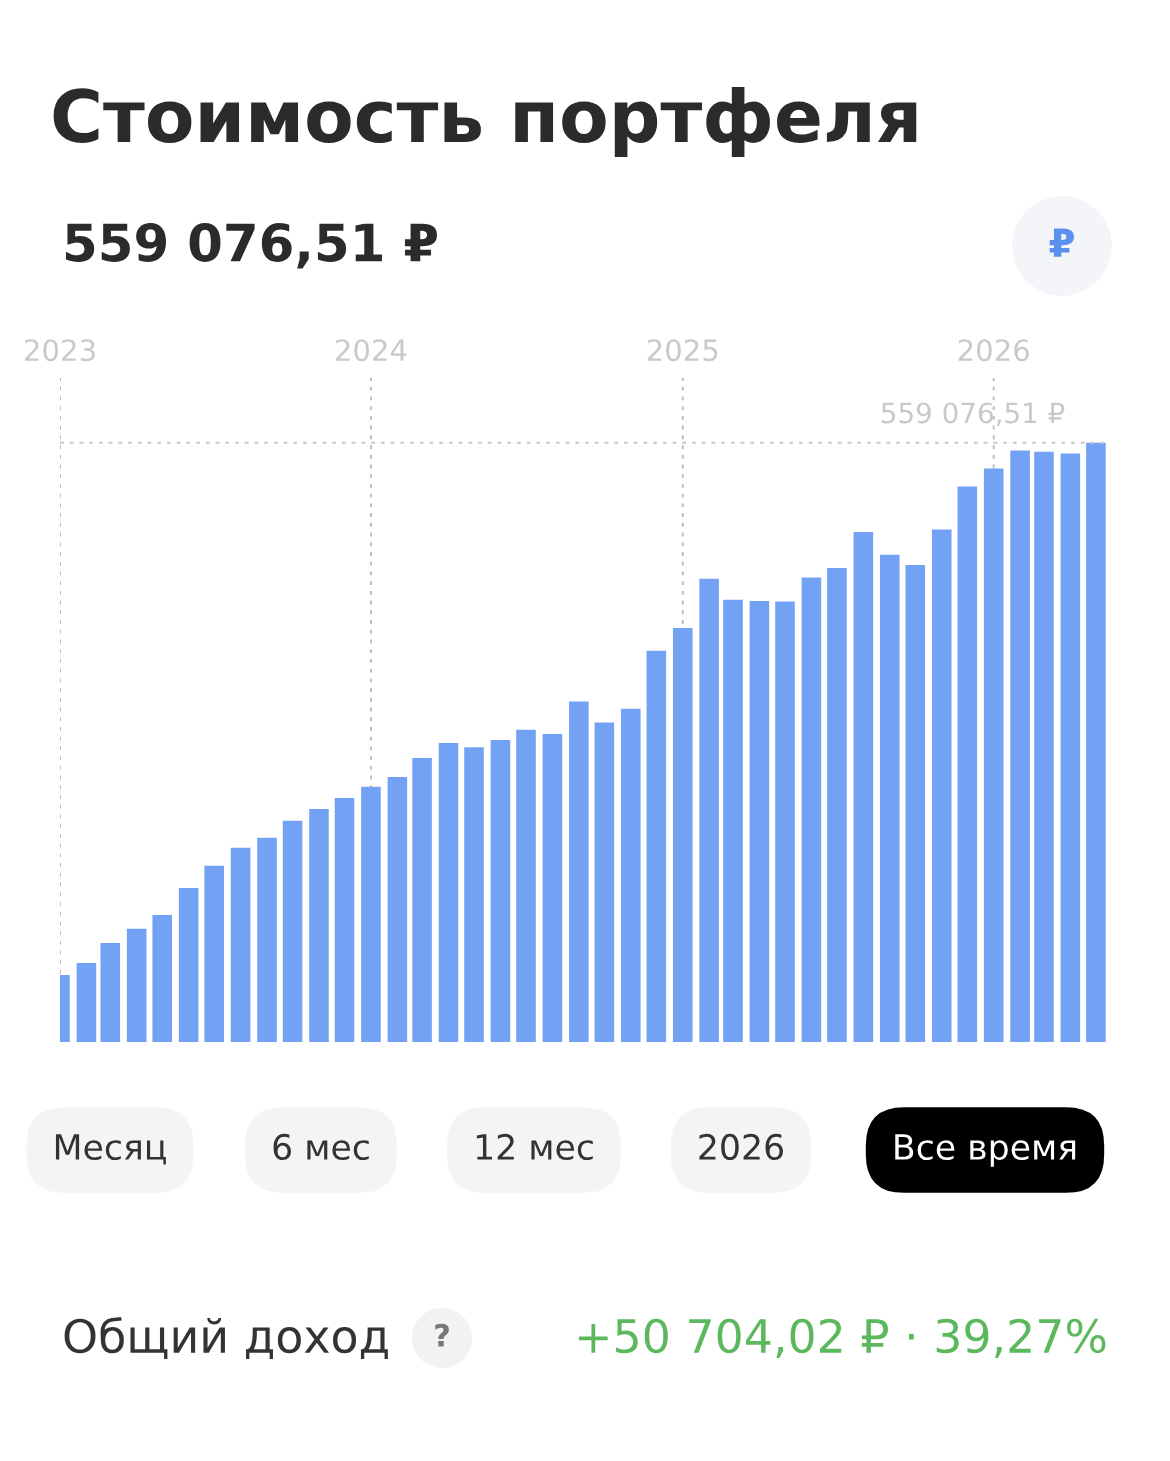 The height and width of the screenshot is (1461, 1170). I want to click on chart-subtitle: 559 076,51 ₽, so click(251, 246).